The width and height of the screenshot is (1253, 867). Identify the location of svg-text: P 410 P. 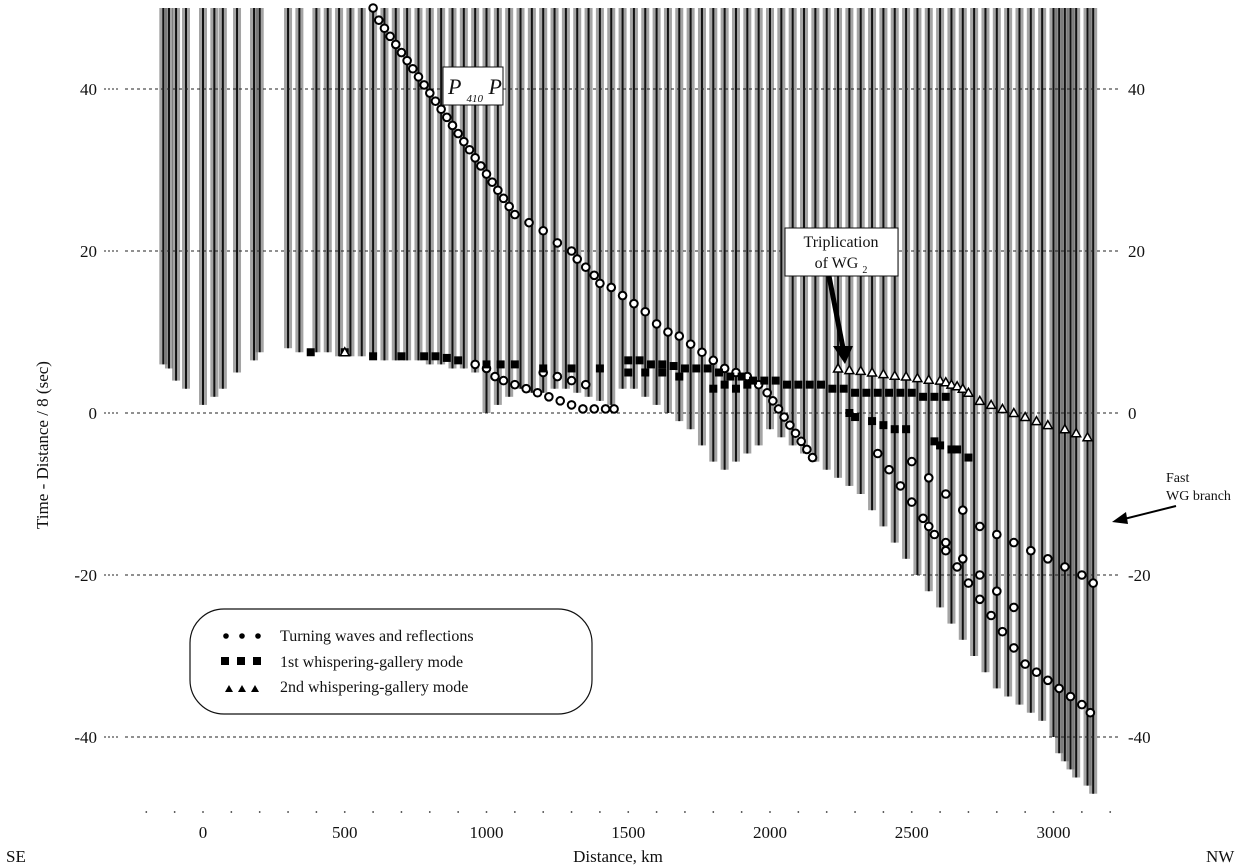
(474, 90).